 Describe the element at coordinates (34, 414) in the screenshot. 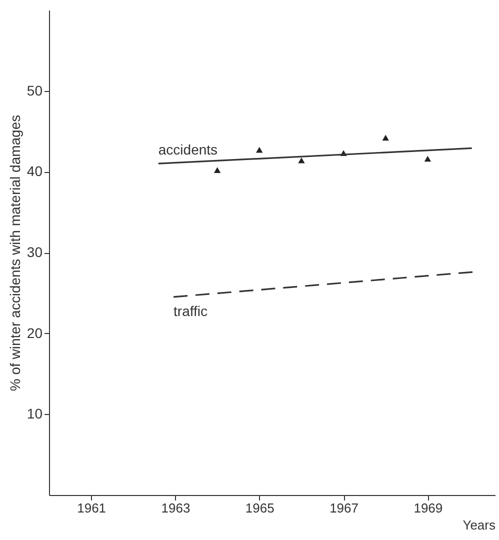

I see `y-tick-label: 10` at that location.